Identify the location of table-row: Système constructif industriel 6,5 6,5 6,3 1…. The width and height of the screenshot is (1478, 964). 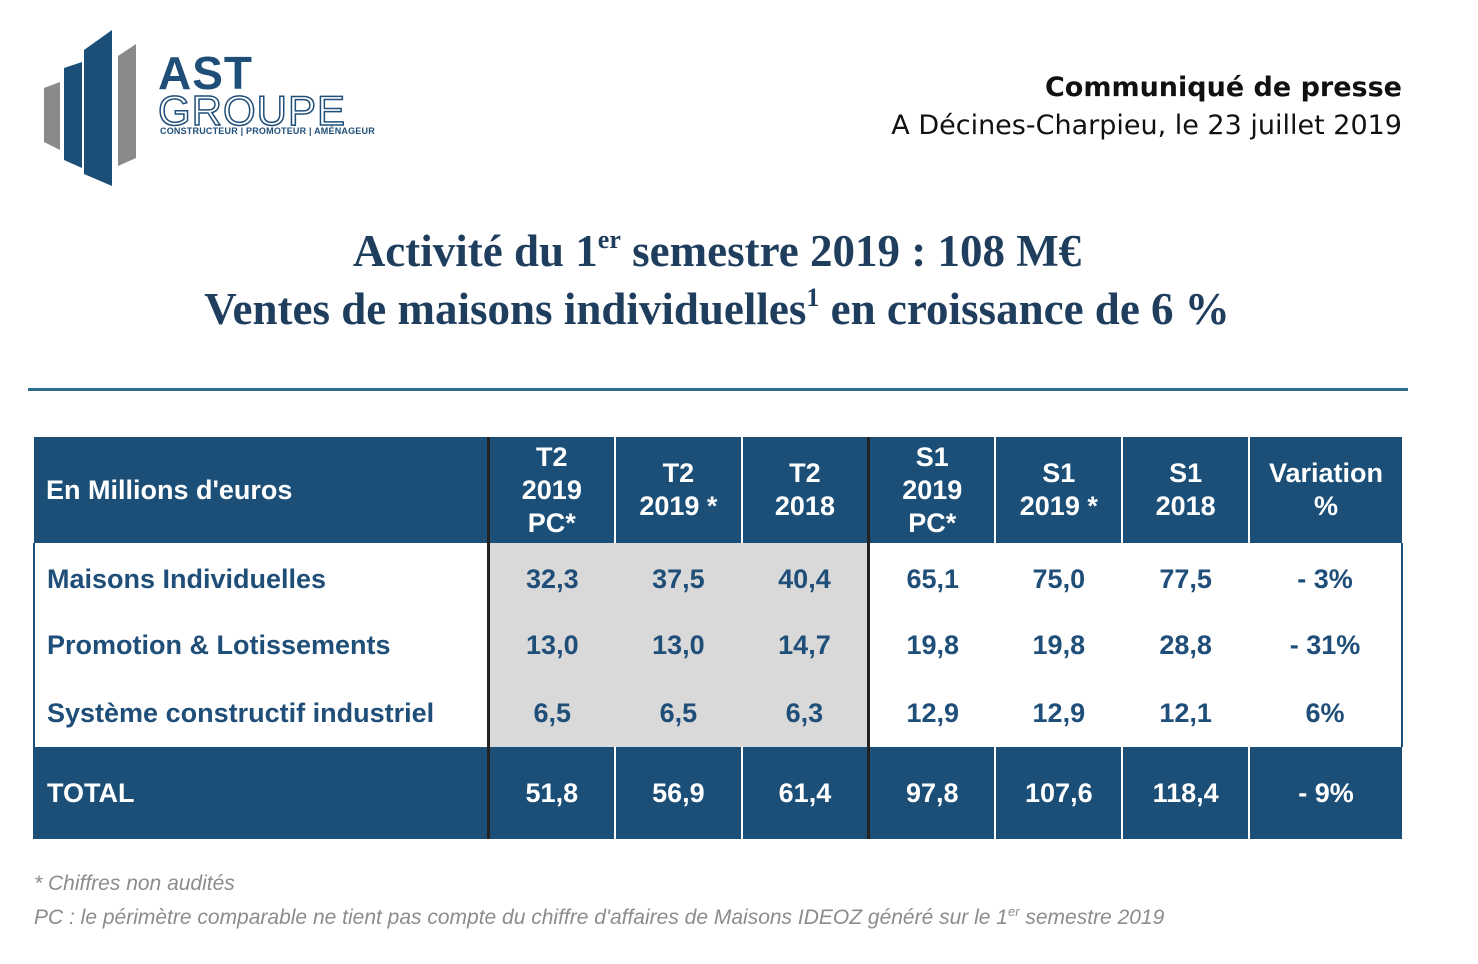
(717, 713).